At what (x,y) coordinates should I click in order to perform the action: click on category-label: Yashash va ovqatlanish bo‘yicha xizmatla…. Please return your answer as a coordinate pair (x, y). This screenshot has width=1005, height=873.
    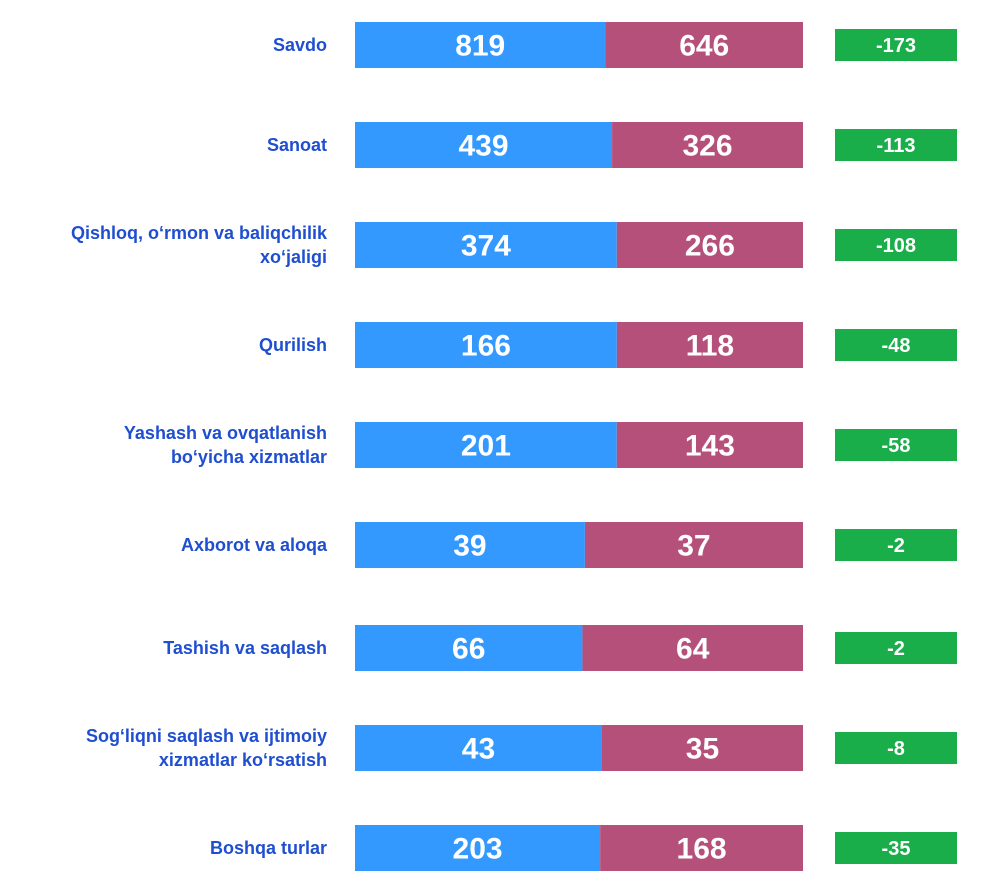
    Looking at the image, I should click on (225, 445).